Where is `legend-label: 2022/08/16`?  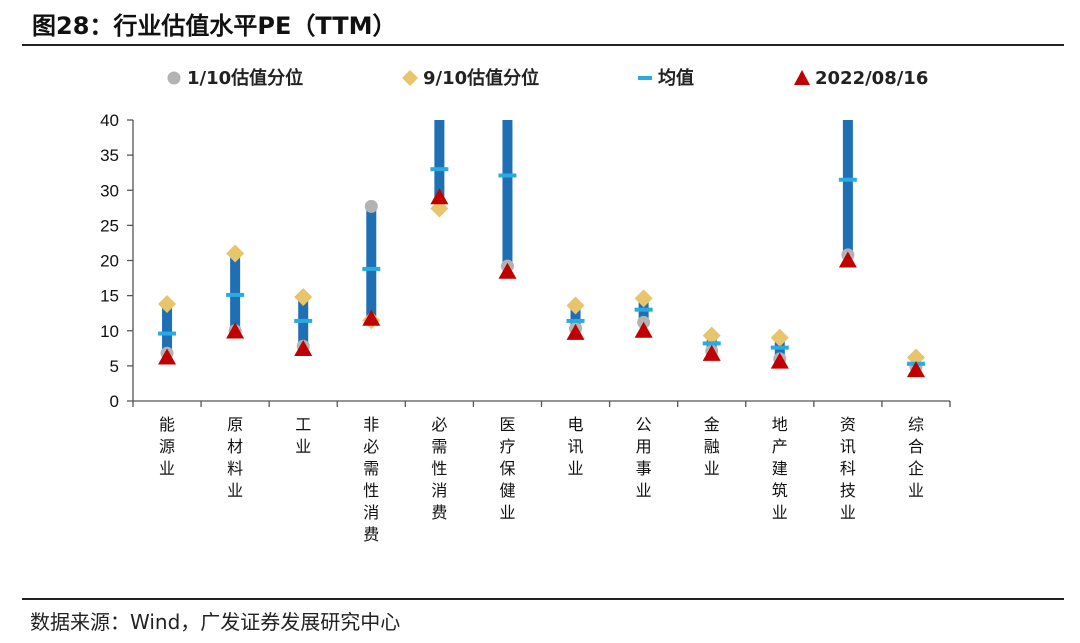
legend-label: 2022/08/16 is located at coordinates (871, 78).